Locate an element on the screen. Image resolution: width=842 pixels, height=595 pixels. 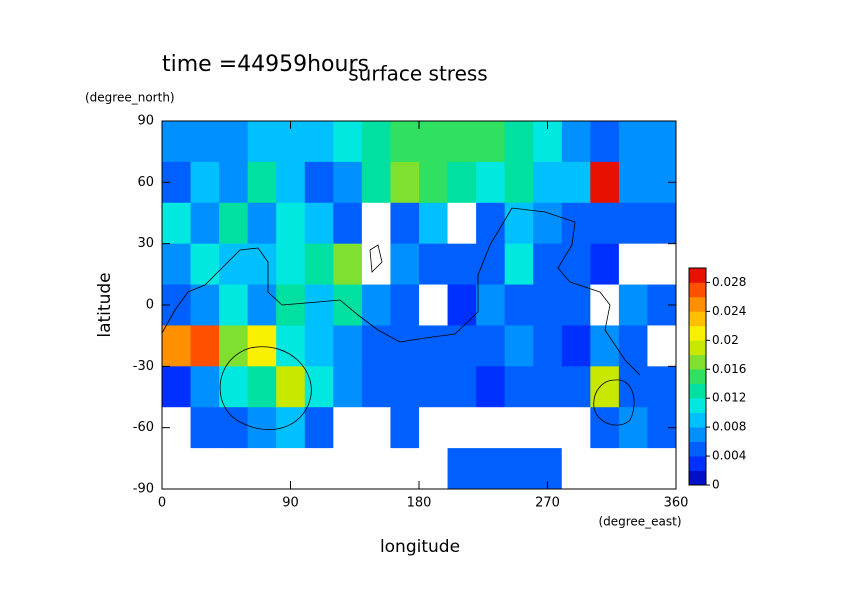
colorbar-label: 0.016 is located at coordinates (729, 369).